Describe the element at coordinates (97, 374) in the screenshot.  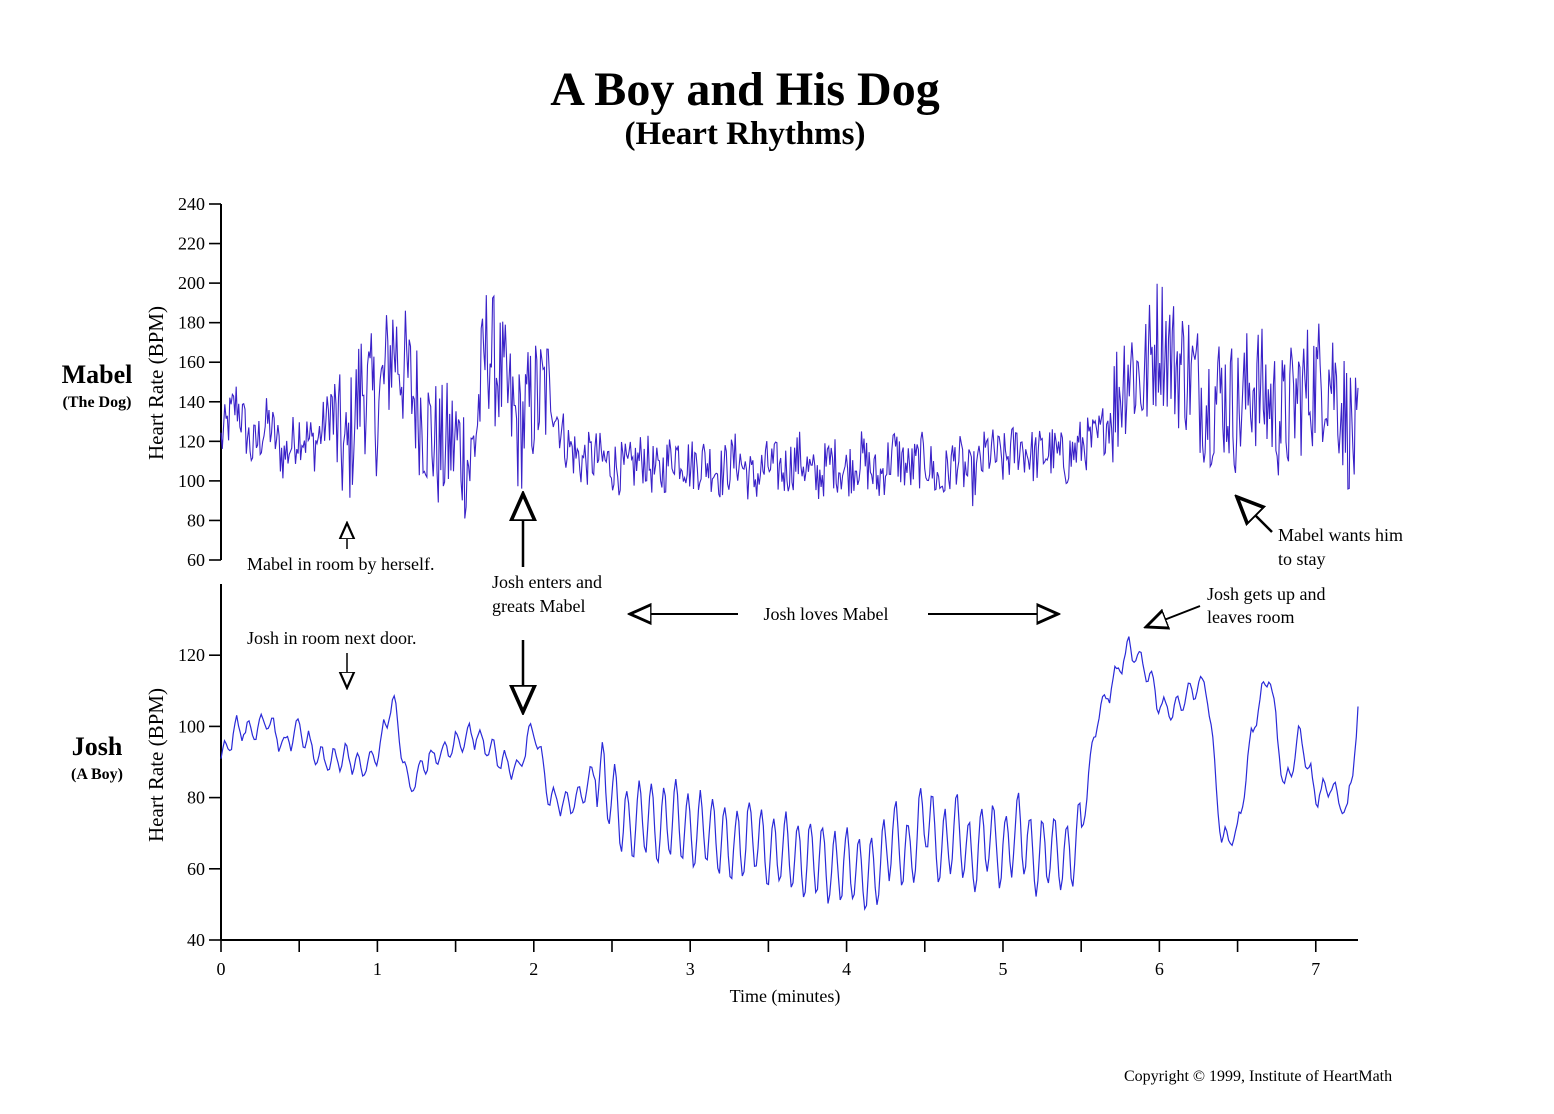
I see `mabel-name: Mabel` at that location.